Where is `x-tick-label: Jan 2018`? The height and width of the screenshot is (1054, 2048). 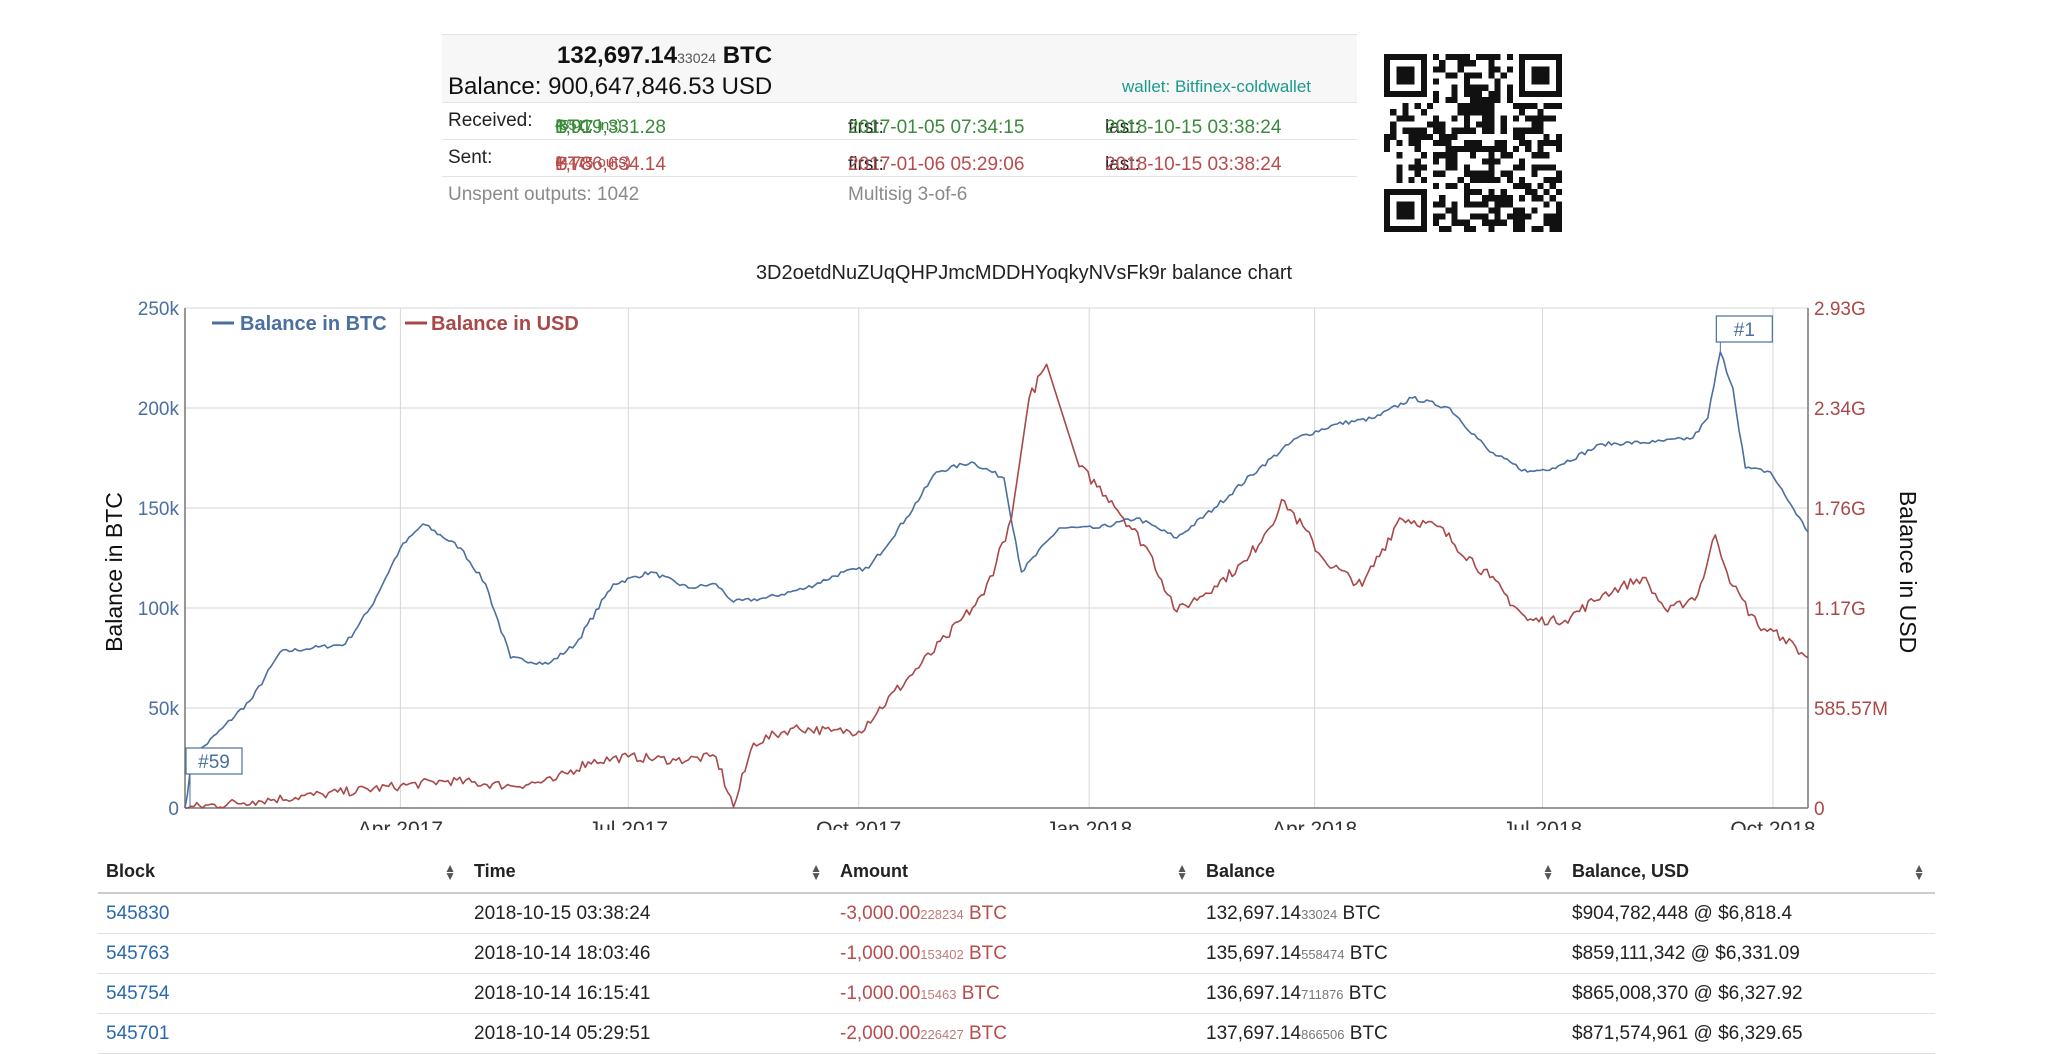
x-tick-label: Jan 2018 is located at coordinates (1089, 824).